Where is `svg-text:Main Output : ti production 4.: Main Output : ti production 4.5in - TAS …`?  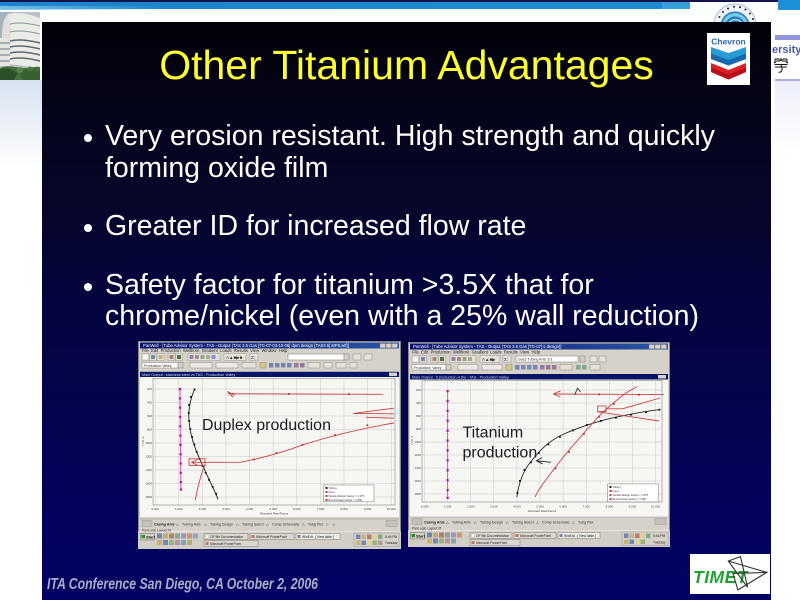 svg-text:Main Output : ti production 4.: Main Output : ti production 4.5in - TAS … is located at coordinates (460, 377).